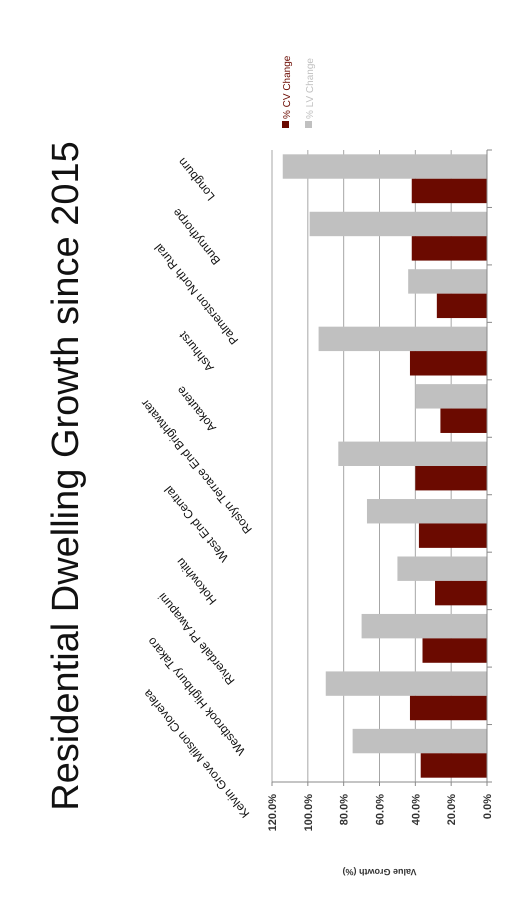  Describe the element at coordinates (488, 807) in the screenshot. I see `x-tick-label: 0.0%` at that location.